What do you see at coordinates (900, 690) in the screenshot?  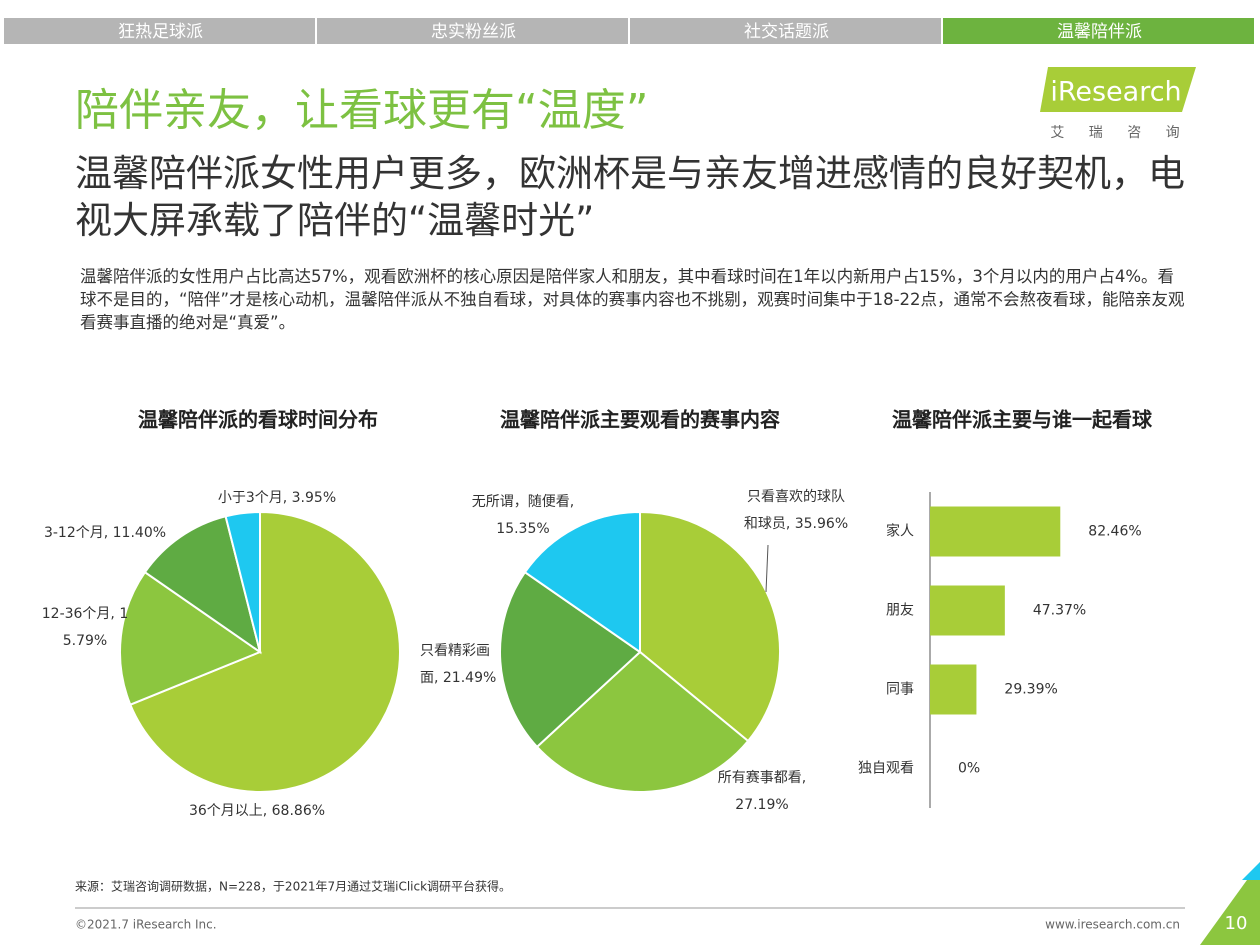 I see `category-label: 同事` at bounding box center [900, 690].